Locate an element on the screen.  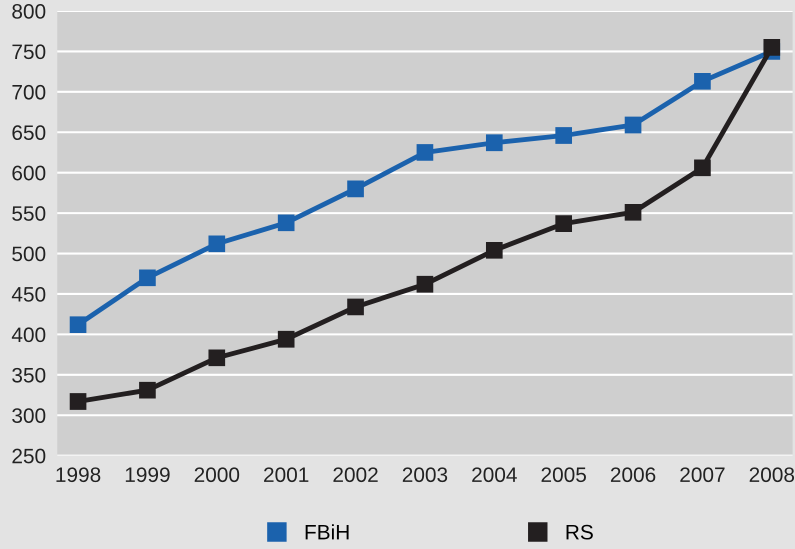
y-tick-label: 400 is located at coordinates (29, 334).